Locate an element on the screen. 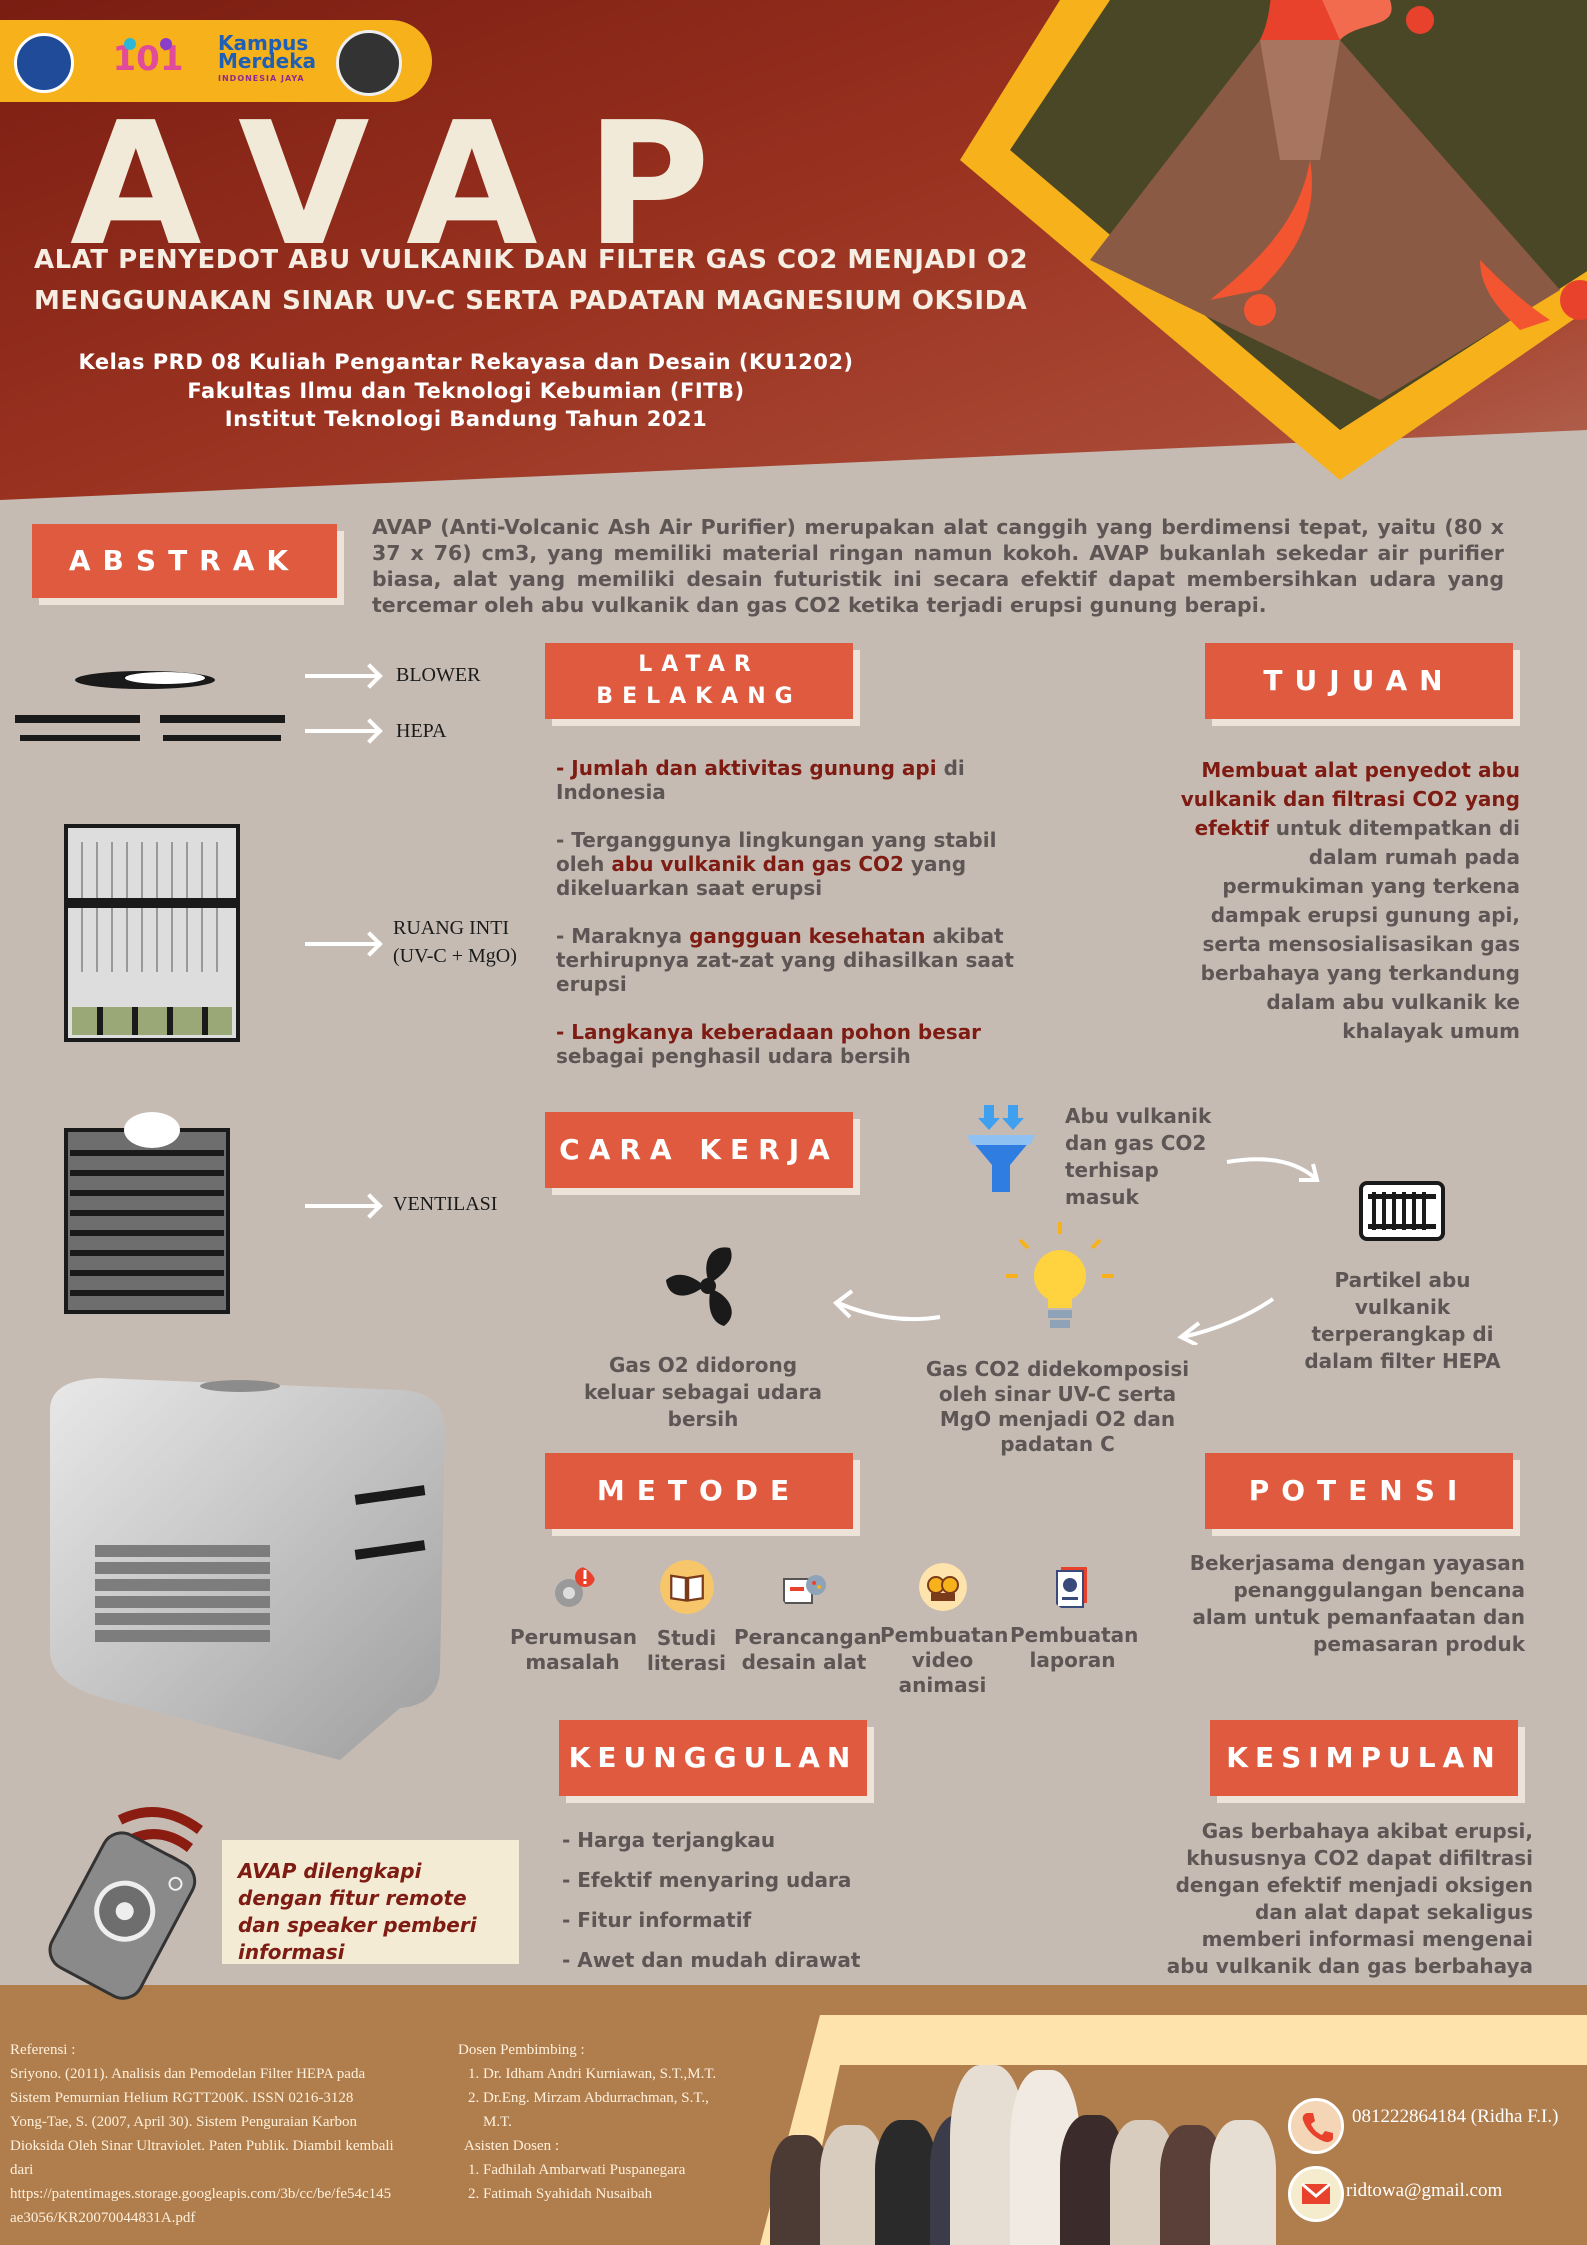 This screenshot has height=2245, width=1587. metode-item-4: Pembuatan video animasi is located at coordinates (944, 1630).